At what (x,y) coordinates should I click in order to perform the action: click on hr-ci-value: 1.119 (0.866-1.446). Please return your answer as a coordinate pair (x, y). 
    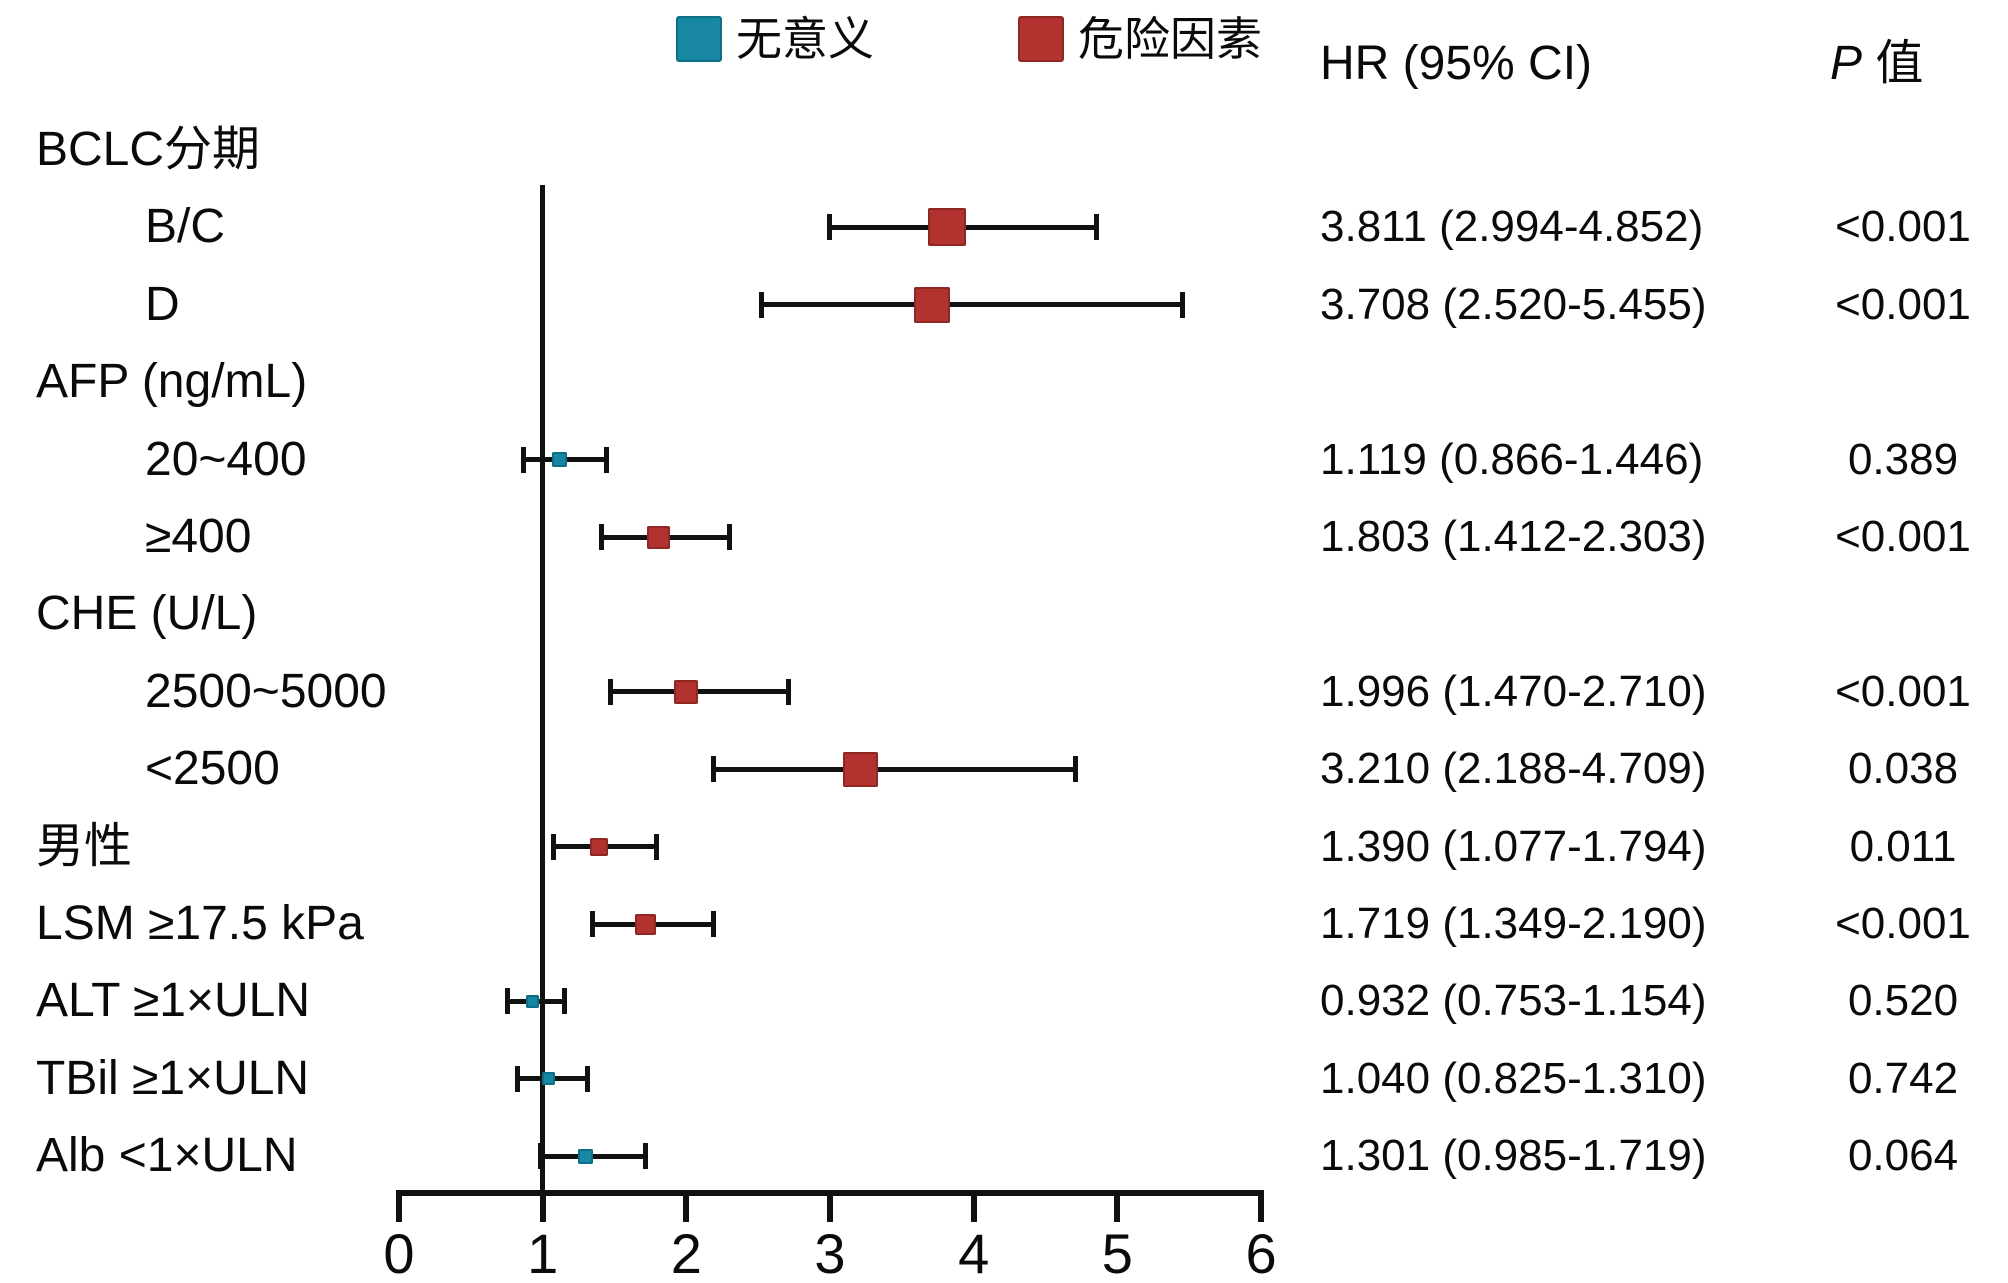
    Looking at the image, I should click on (1512, 459).